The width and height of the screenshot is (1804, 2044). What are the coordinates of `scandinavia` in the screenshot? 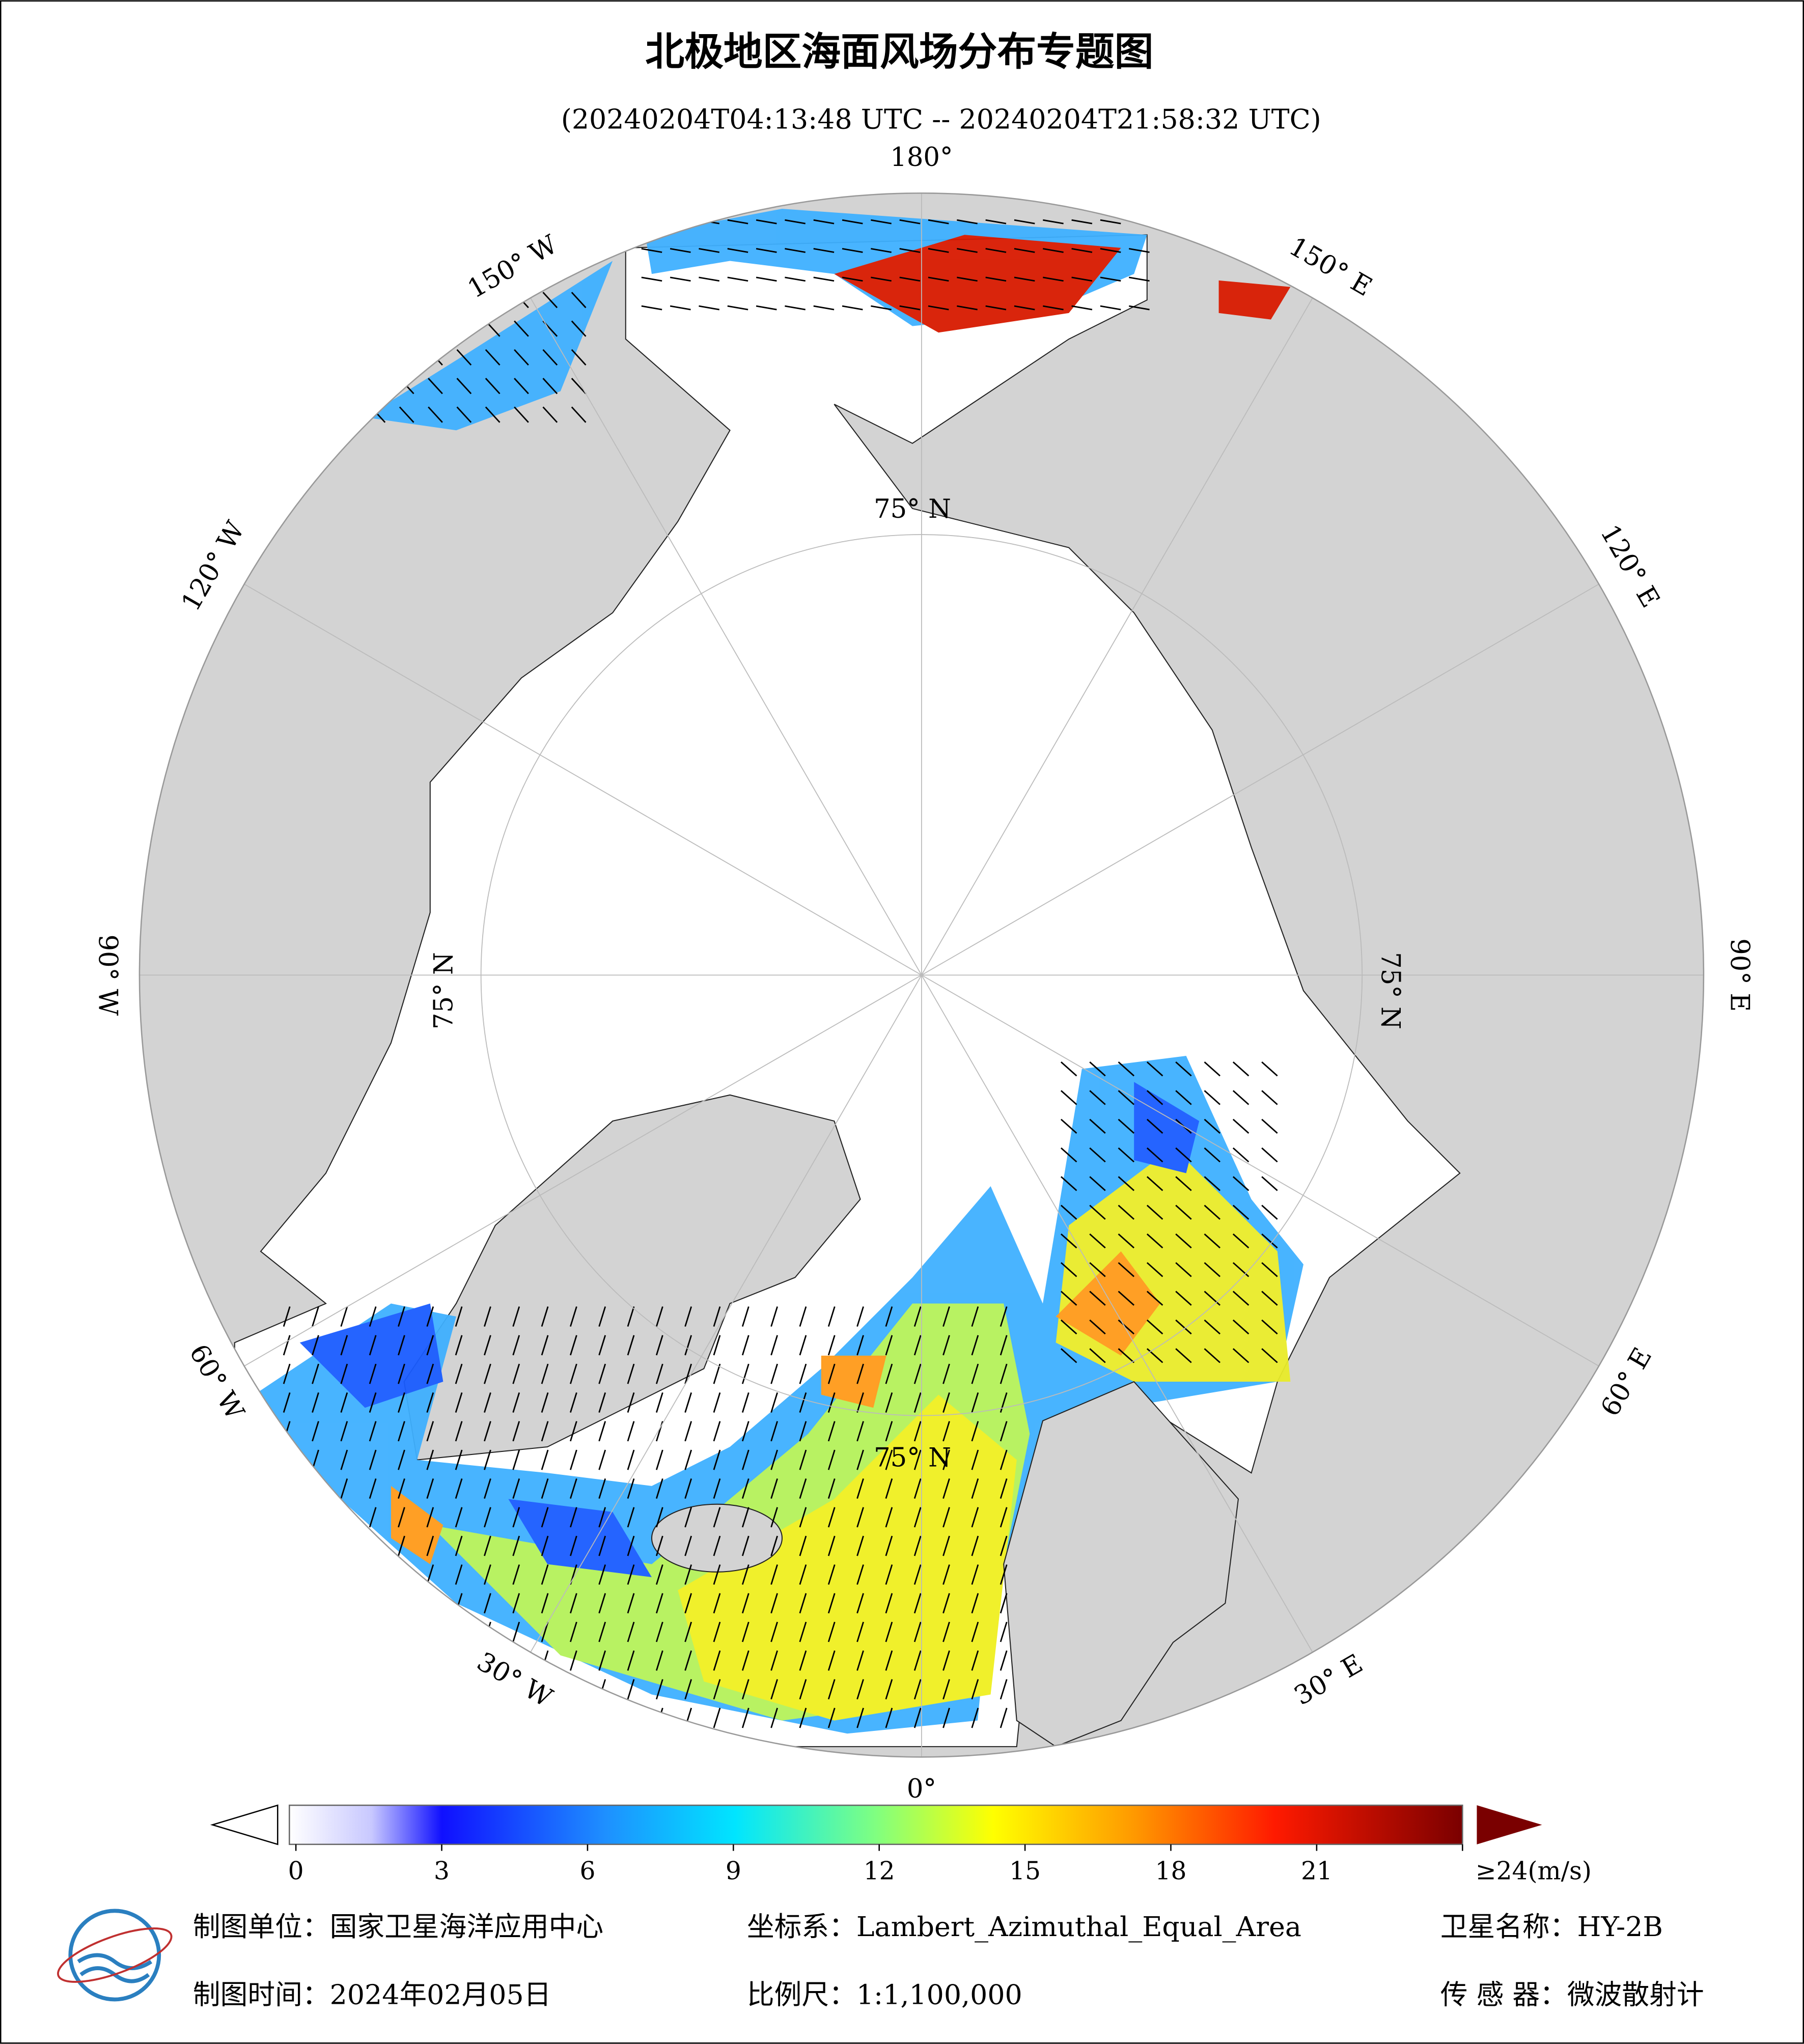 It's located at (1121, 1564).